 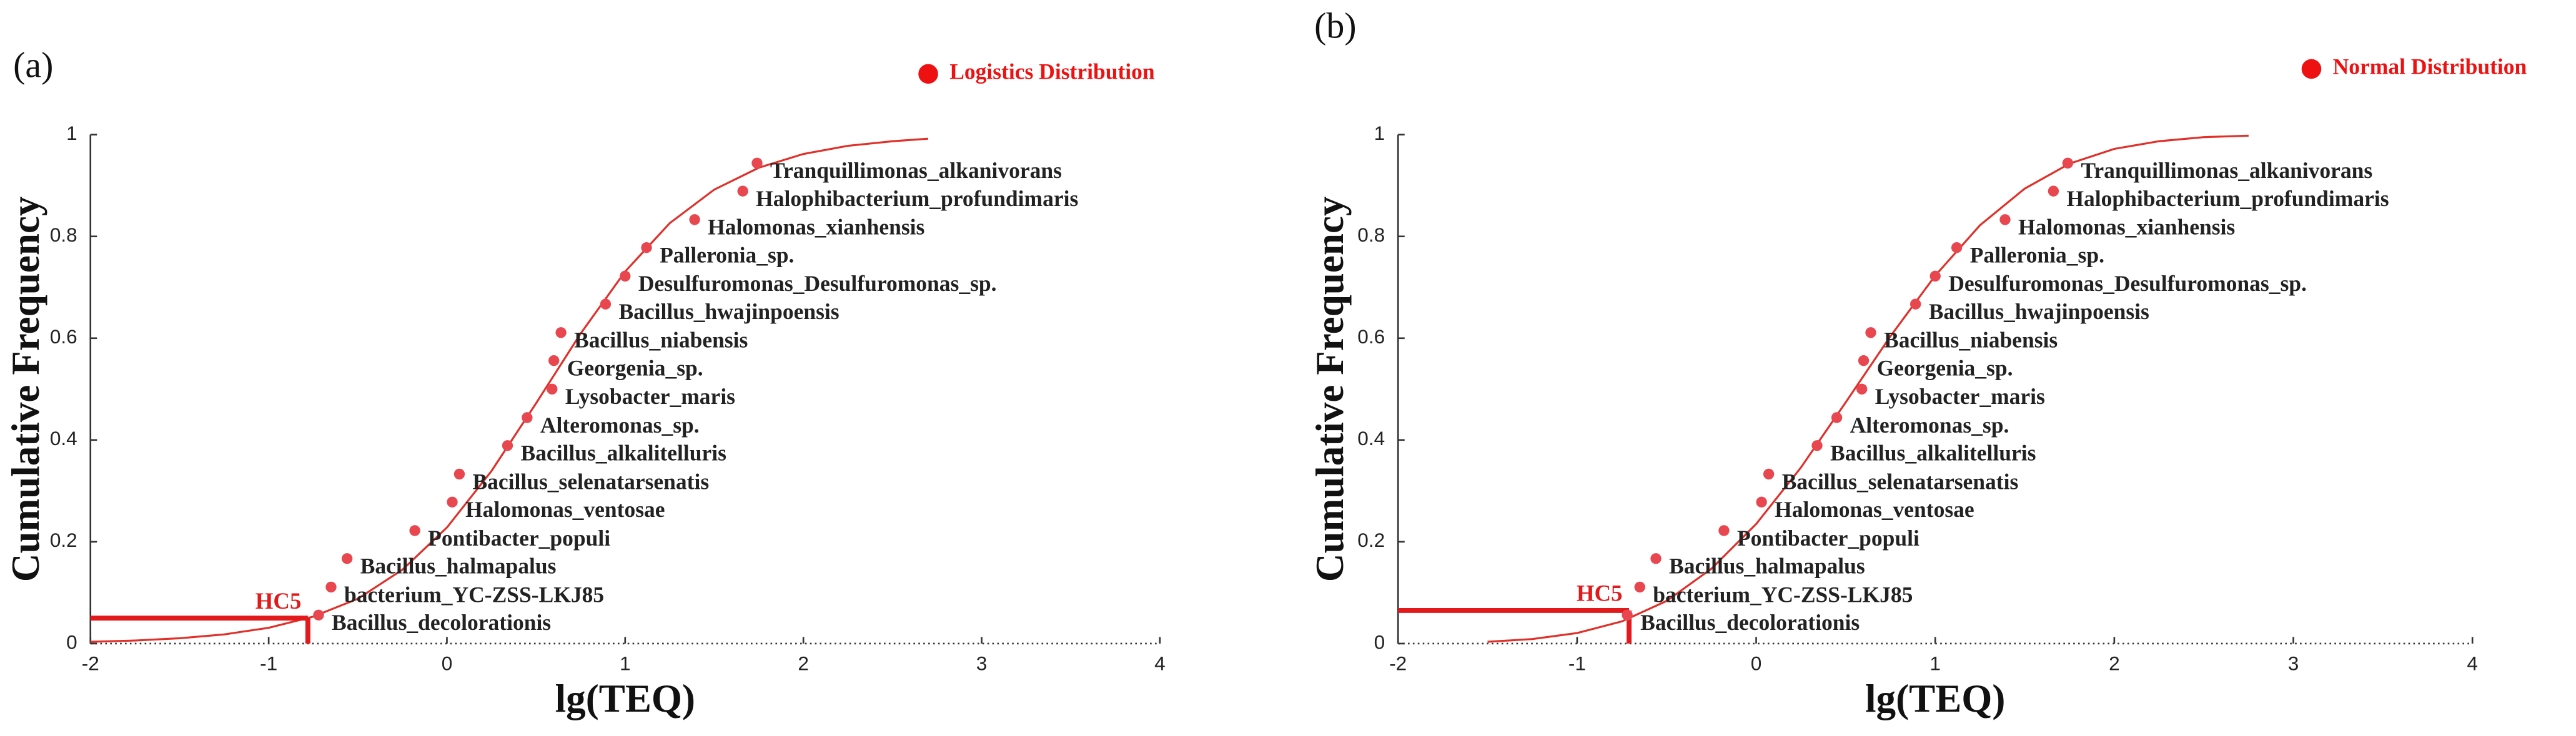 I want to click on y-tick-label: 0.4, so click(x=1371, y=438).